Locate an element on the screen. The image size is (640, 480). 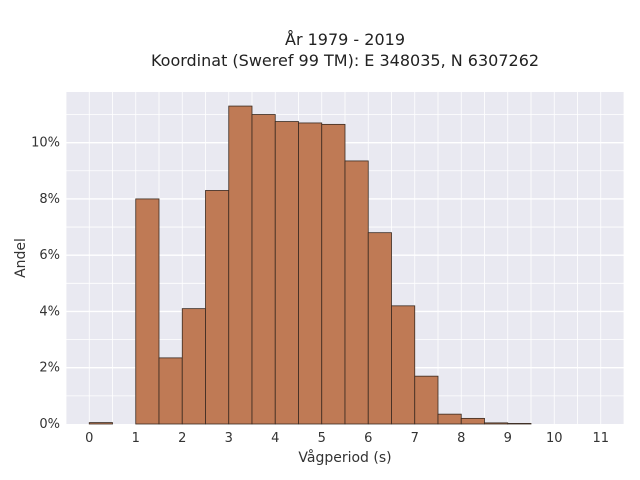
x-axis-label: Vågperiod (s) is located at coordinates (344, 457).